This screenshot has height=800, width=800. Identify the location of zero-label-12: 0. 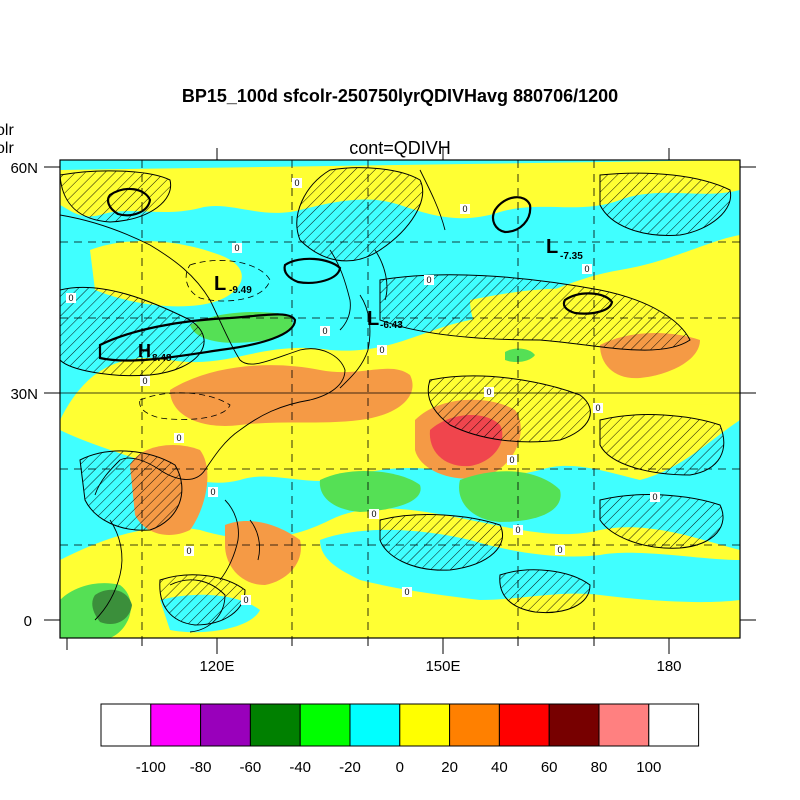
(655, 497).